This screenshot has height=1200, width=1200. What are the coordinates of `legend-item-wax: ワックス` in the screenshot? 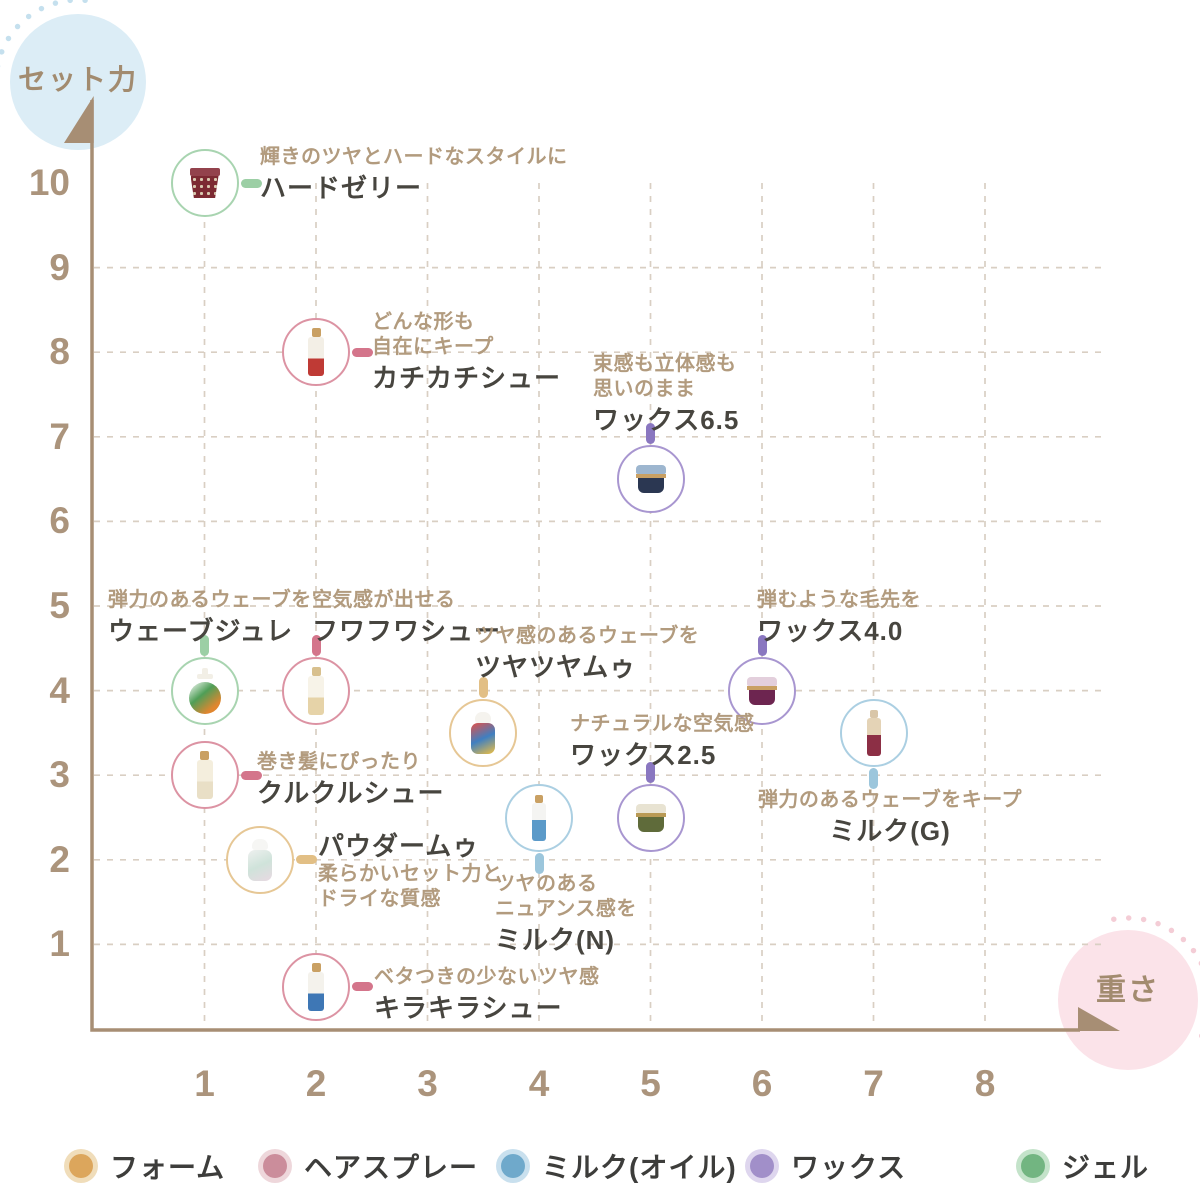 It's located at (825, 1166).